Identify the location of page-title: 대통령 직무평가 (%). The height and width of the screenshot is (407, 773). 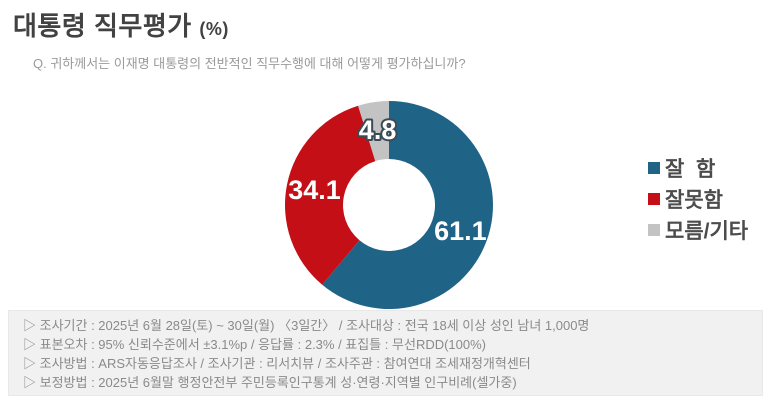
(121, 24).